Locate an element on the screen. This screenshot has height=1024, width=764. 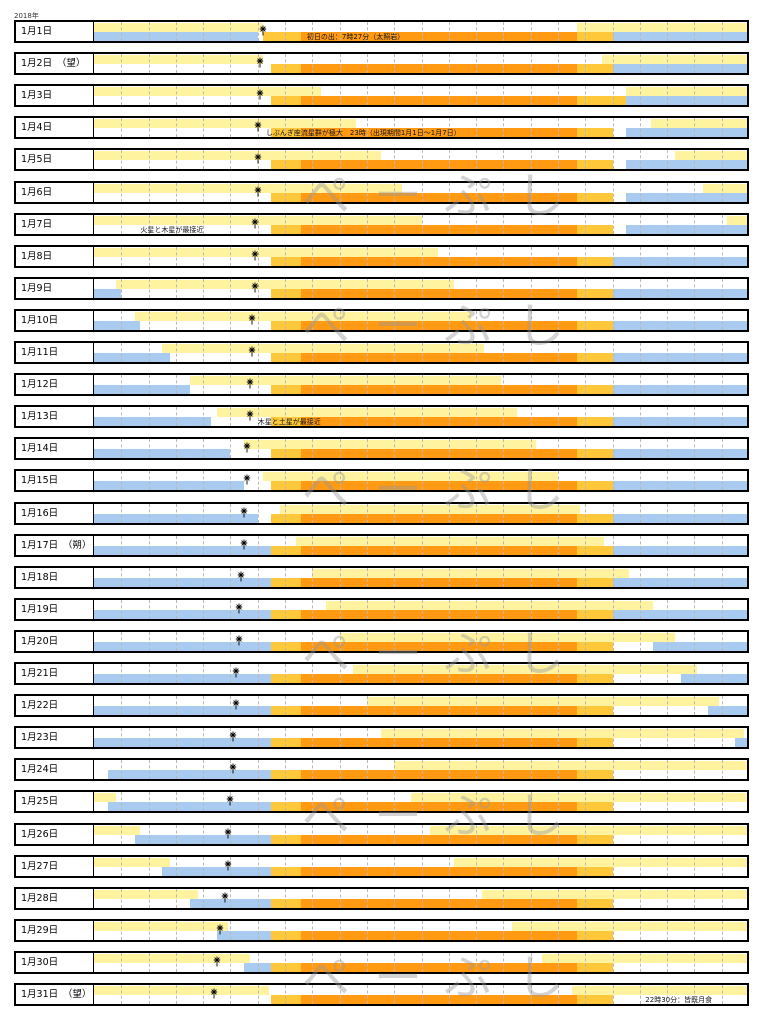
date-label: 1月26日 is located at coordinates (55, 834).